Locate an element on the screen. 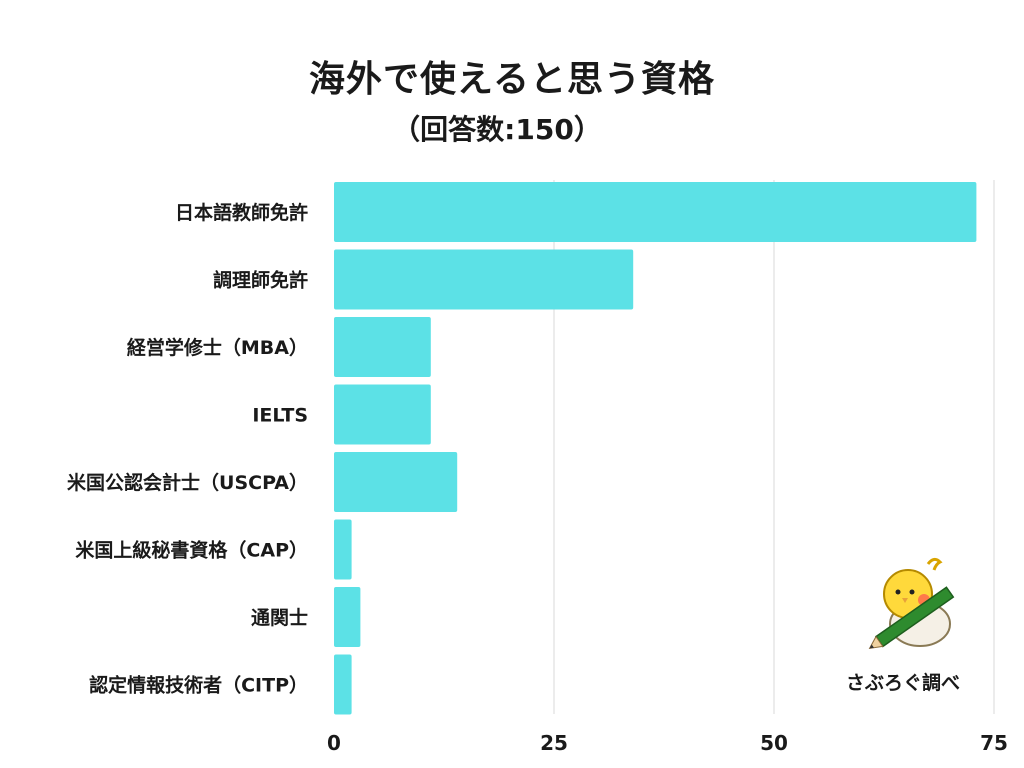 The height and width of the screenshot is (768, 1024). category-label: 認定情報技術者（CITP） is located at coordinates (198, 685).